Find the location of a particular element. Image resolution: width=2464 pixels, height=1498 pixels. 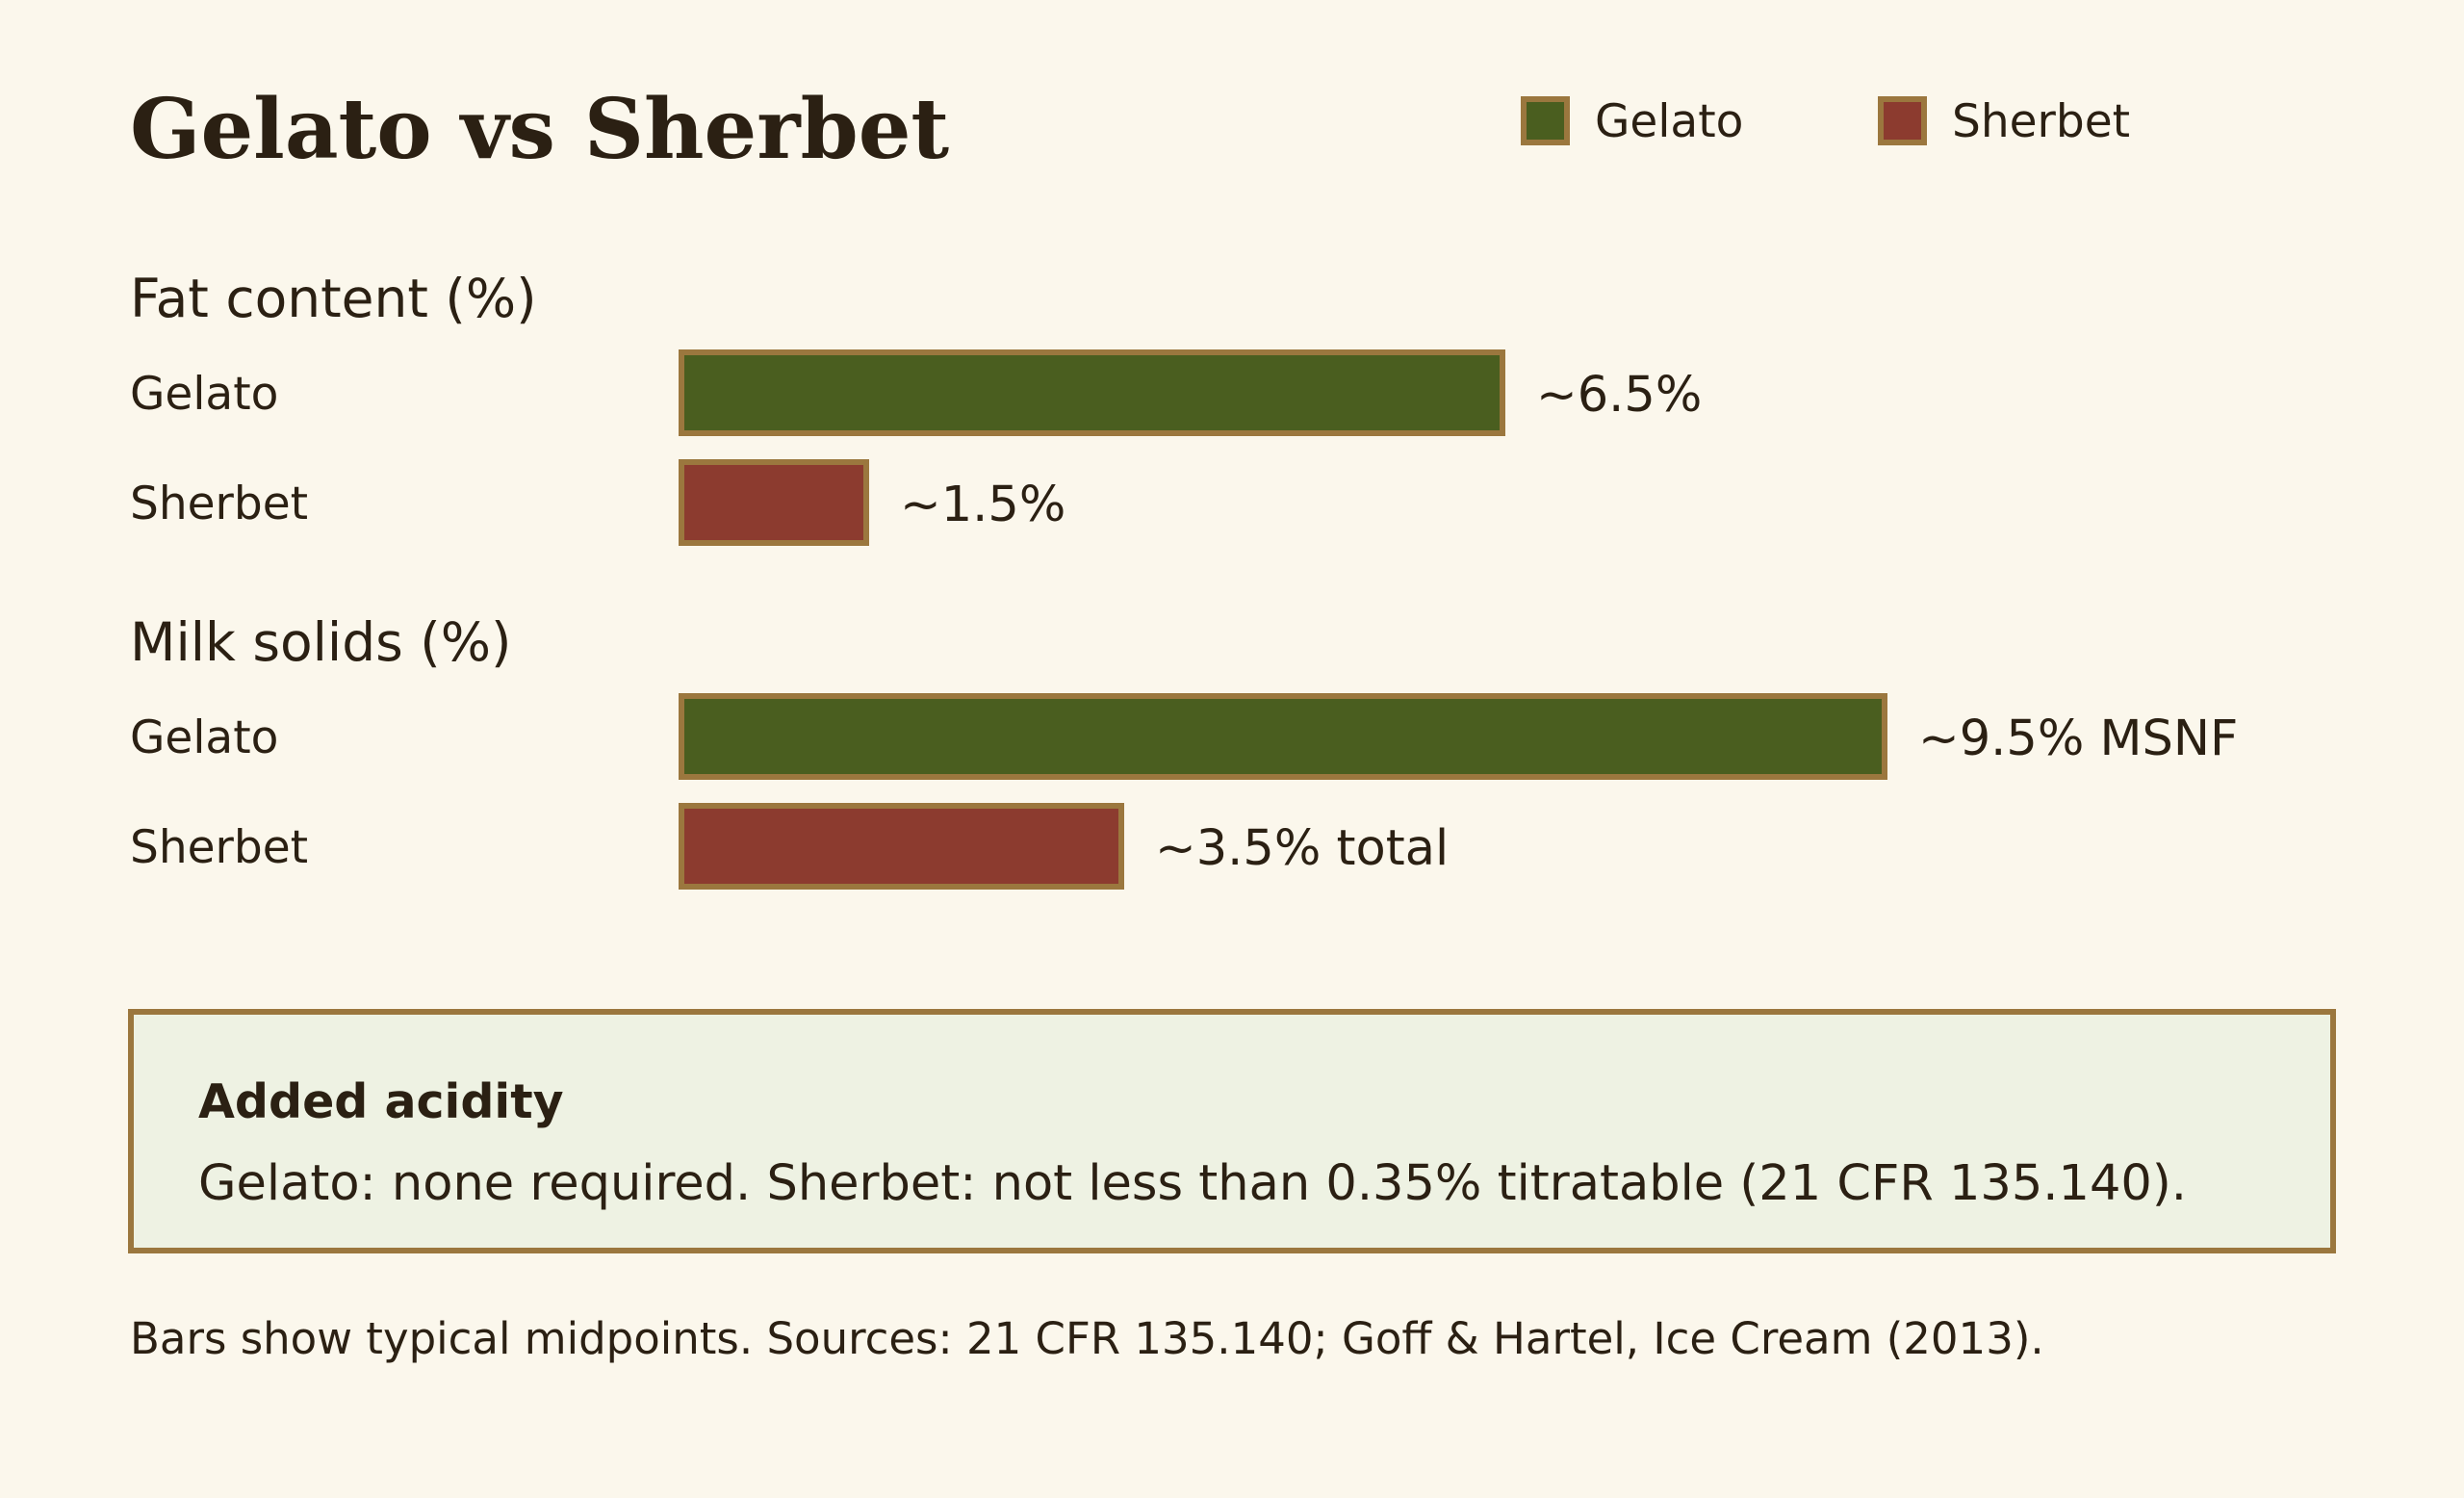

legend-label-gelato: Gelato is located at coordinates (1669, 121).